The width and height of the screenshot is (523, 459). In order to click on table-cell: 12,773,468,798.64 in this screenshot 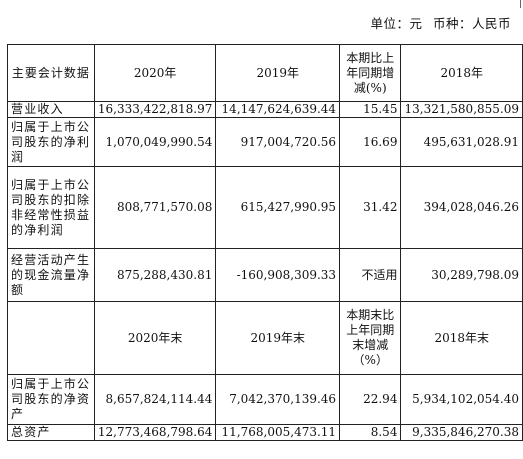, I will do `click(155, 432)`.